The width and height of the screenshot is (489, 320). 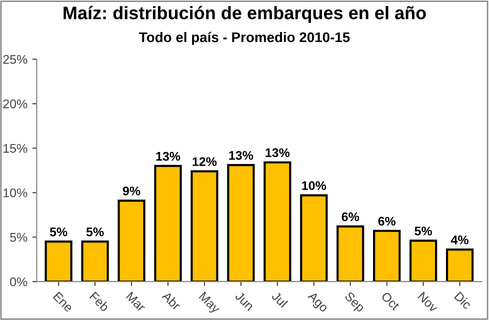 What do you see at coordinates (19, 237) in the screenshot?
I see `y-tick-label: 5%` at bounding box center [19, 237].